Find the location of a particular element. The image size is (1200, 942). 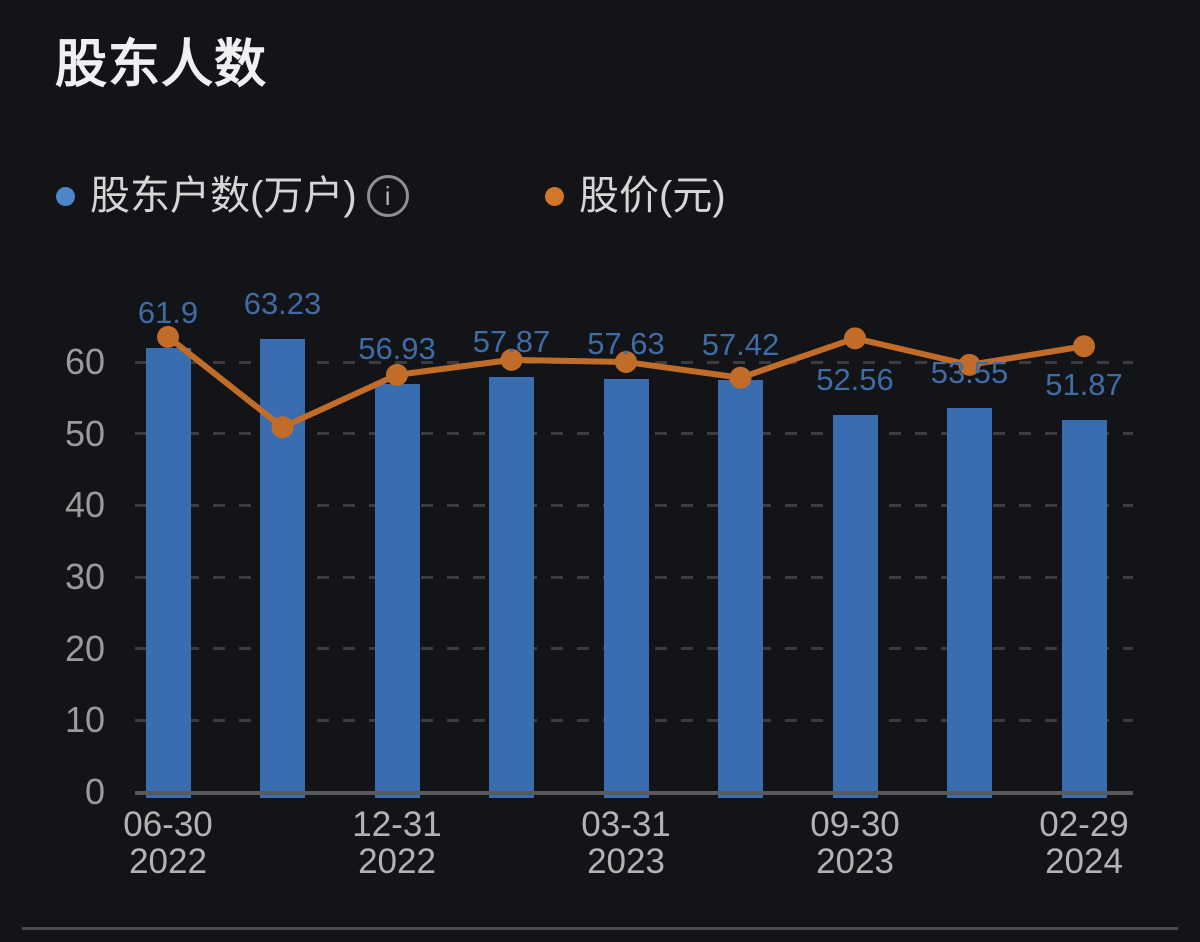

bar-value-label-5: 57.42 is located at coordinates (740, 345).